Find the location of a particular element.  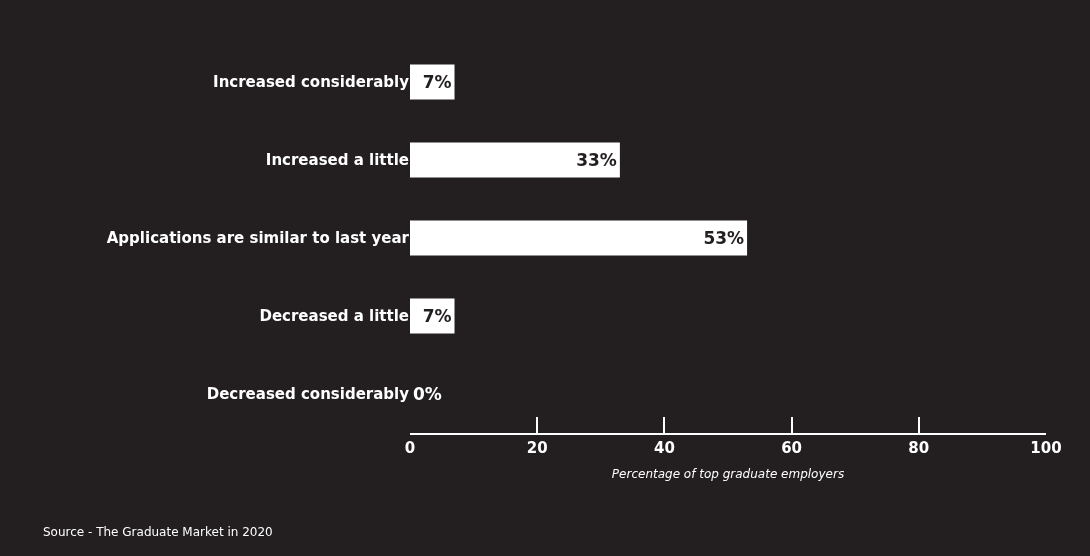

y-tick-label: Increased a little is located at coordinates (337, 160).